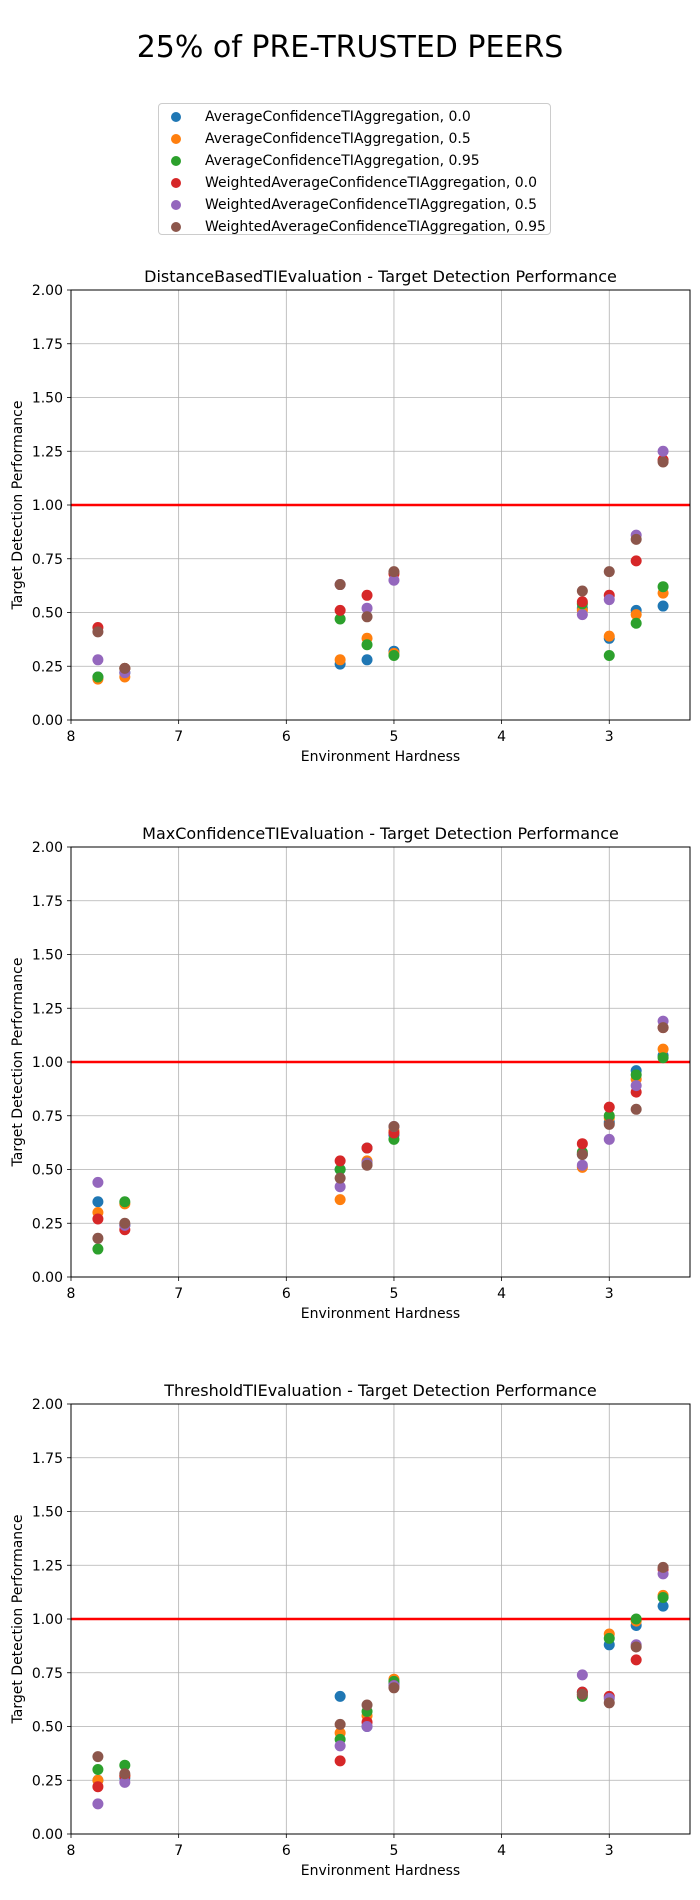  What do you see at coordinates (71, 1294) in the screenshot?
I see `x-tick-label: 8` at bounding box center [71, 1294].